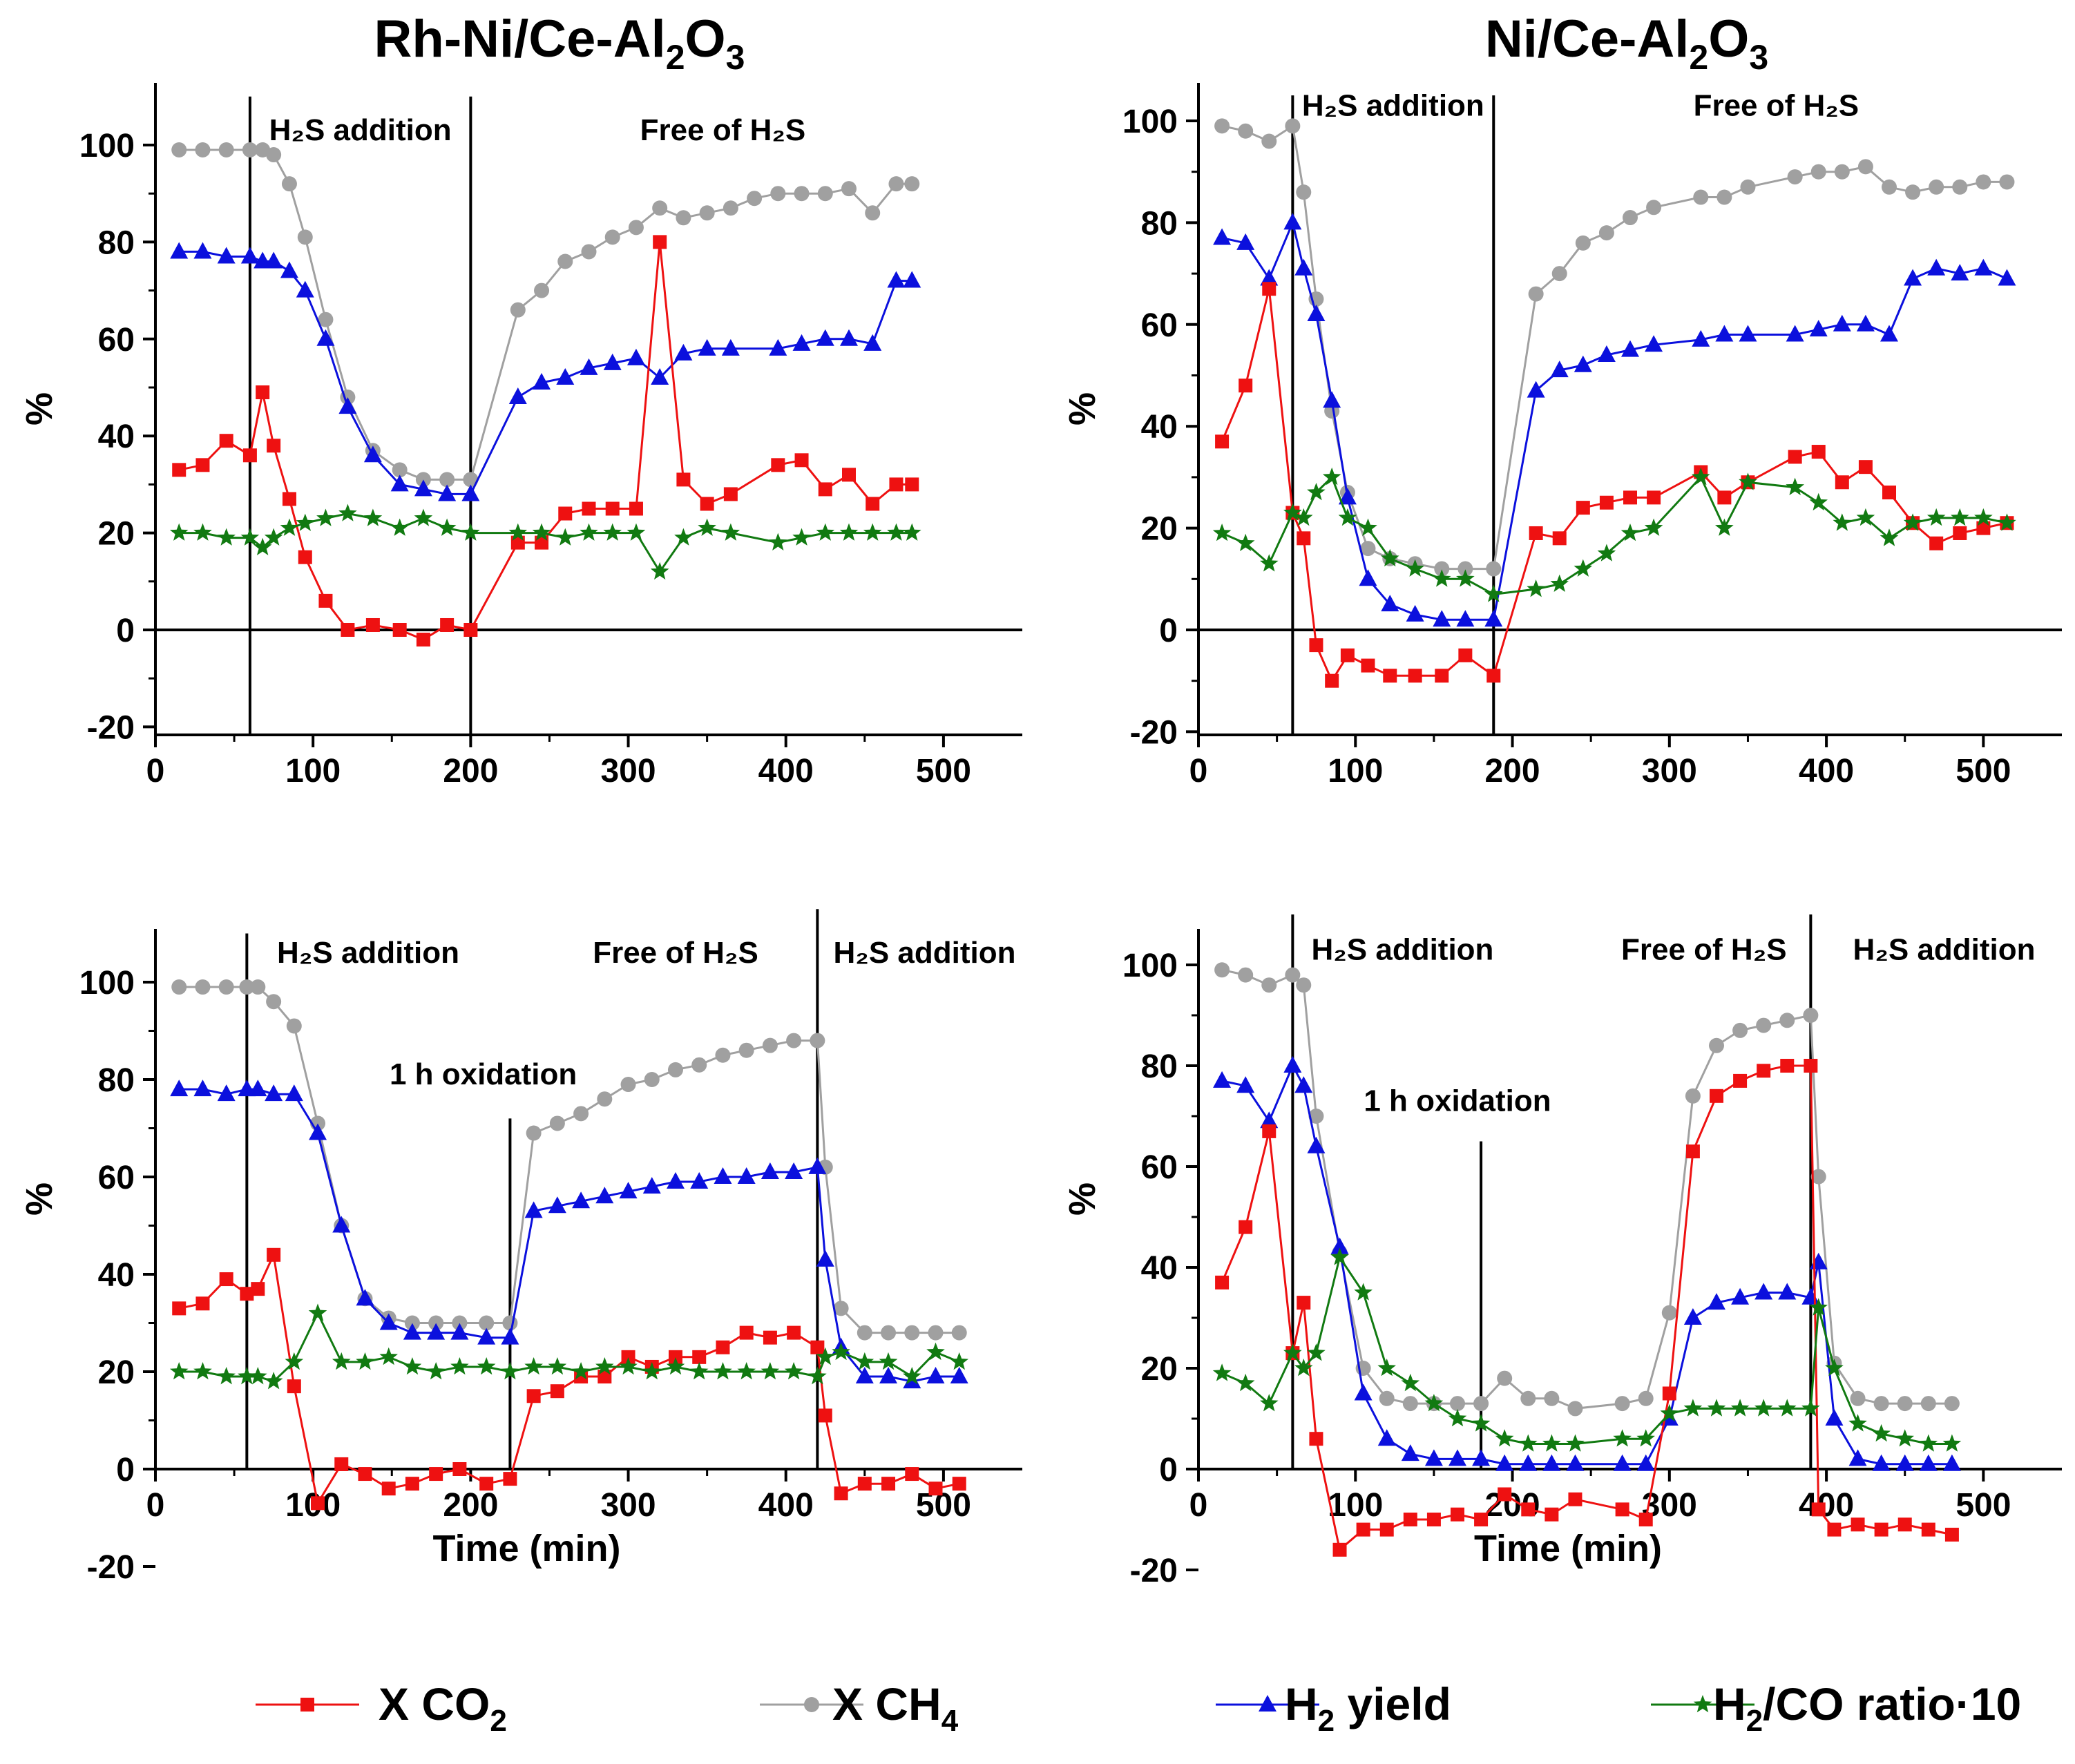 Image resolution: width=2075 pixels, height=1764 pixels. Describe the element at coordinates (1944, 950) in the screenshot. I see `annotation: H₂S addition` at that location.